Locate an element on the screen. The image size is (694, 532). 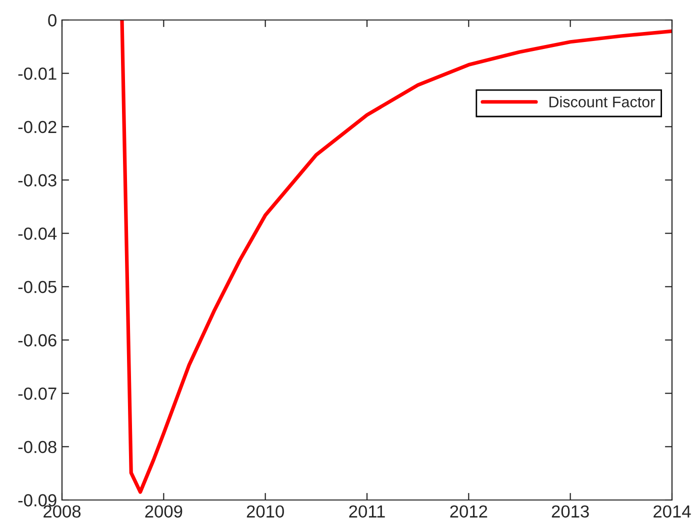
x-tick-label: 2010 is located at coordinates (265, 511).